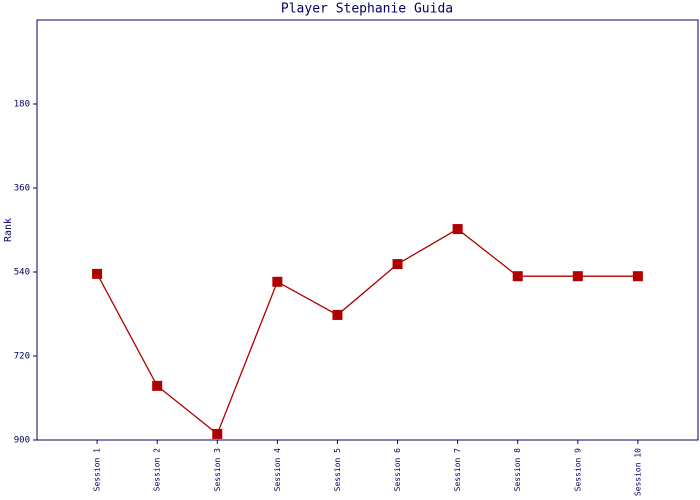  Describe the element at coordinates (517, 470) in the screenshot. I see `x-tick-label: Session 8` at that location.